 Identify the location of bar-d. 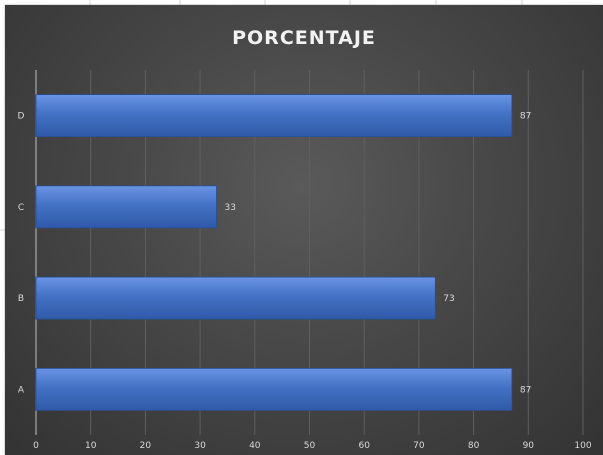
(274, 116).